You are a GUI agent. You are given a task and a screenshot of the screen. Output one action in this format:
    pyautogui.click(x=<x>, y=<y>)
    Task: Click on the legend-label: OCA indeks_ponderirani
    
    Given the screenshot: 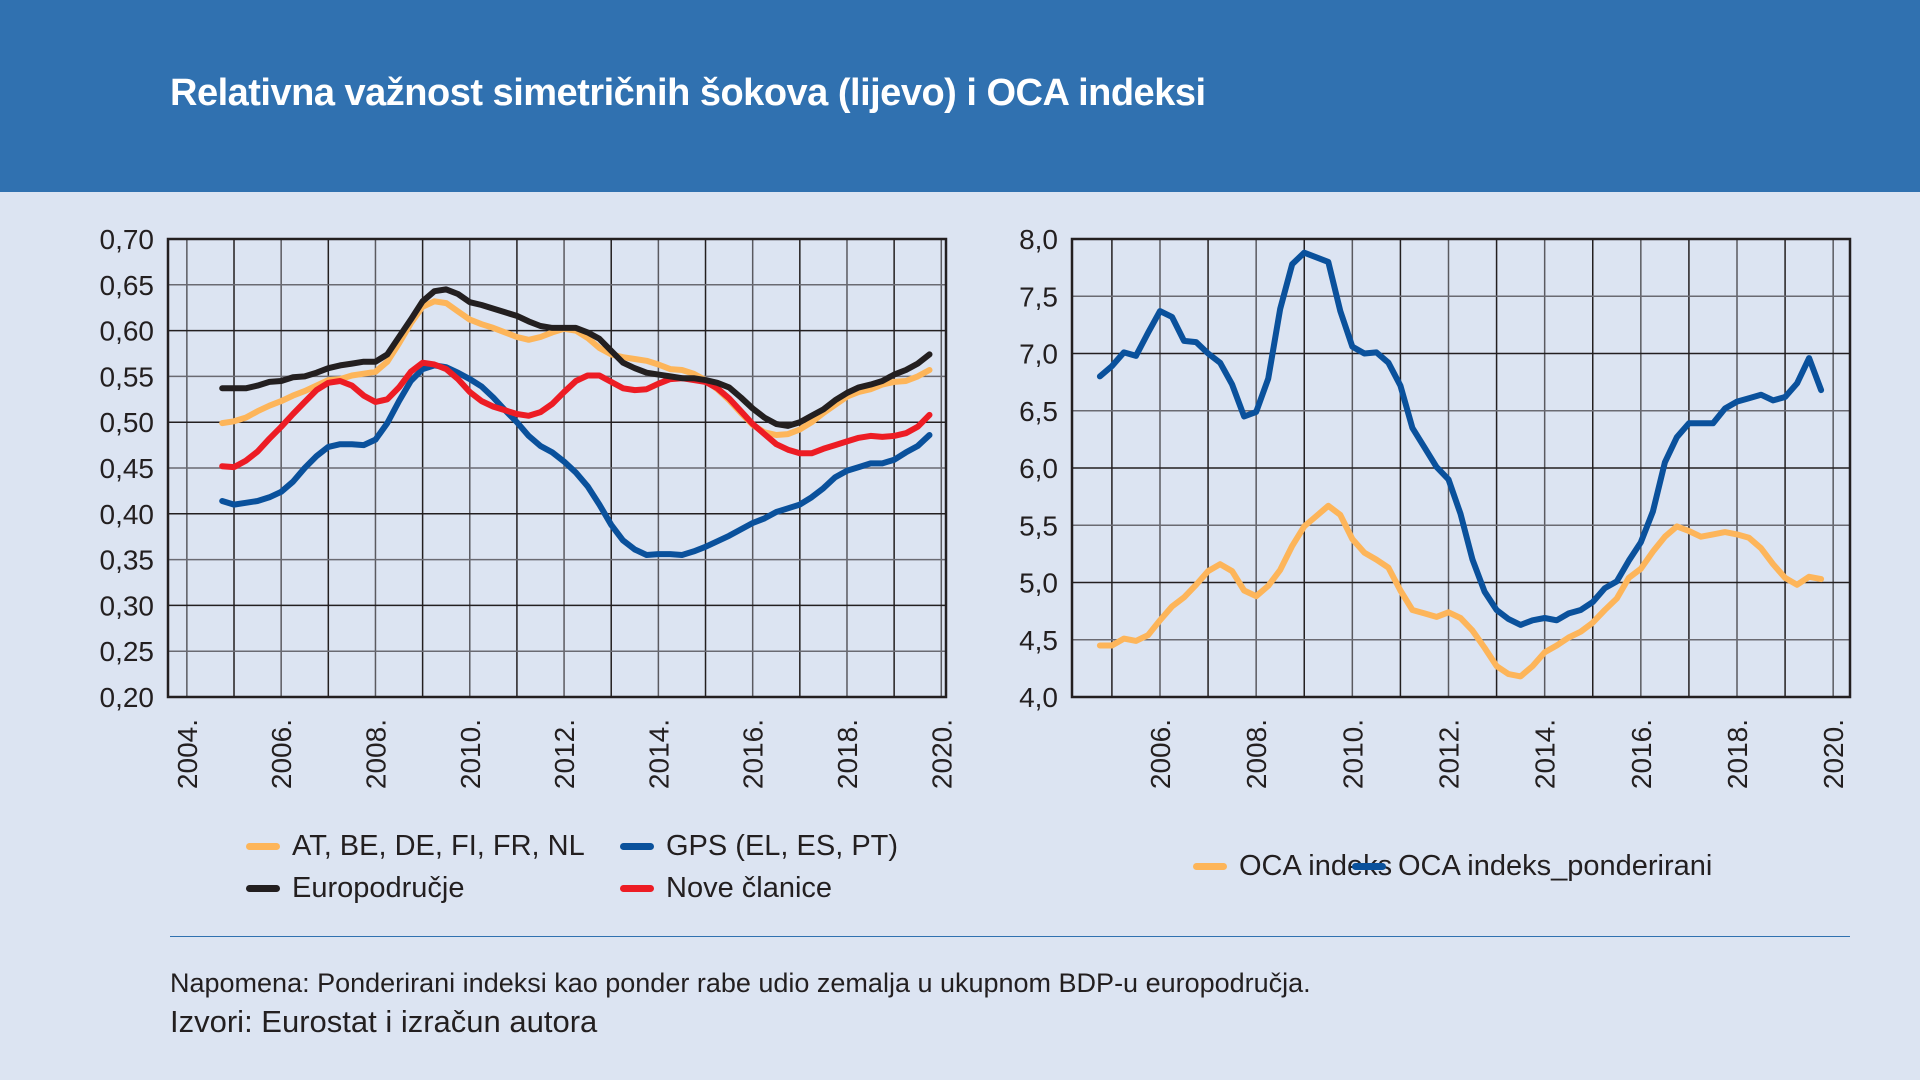 What is the action you would take?
    pyautogui.click(x=1555, y=866)
    